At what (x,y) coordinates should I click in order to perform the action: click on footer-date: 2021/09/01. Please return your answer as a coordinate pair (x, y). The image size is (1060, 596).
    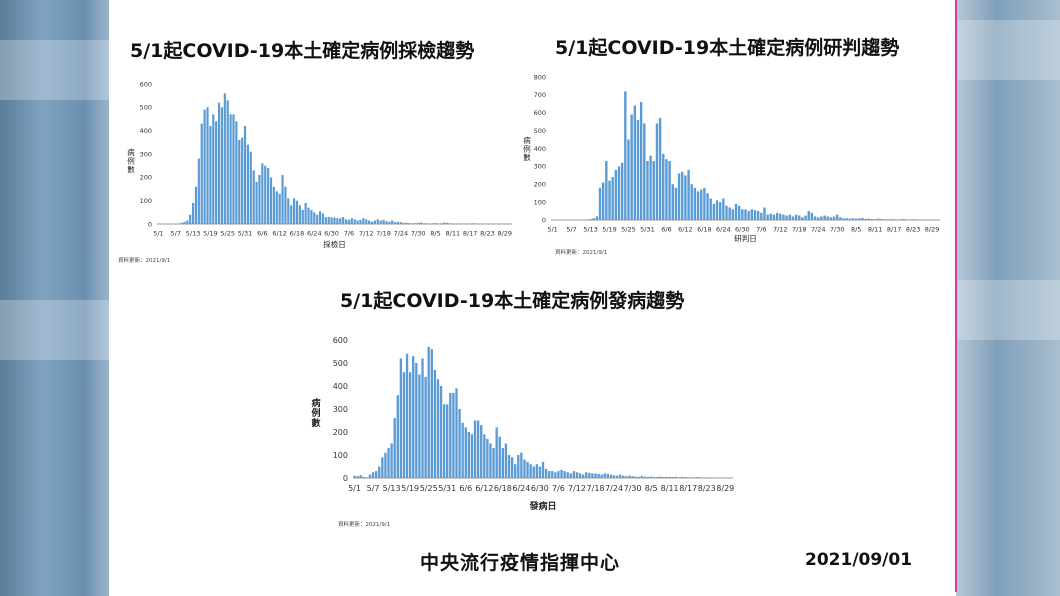
    Looking at the image, I should click on (859, 560).